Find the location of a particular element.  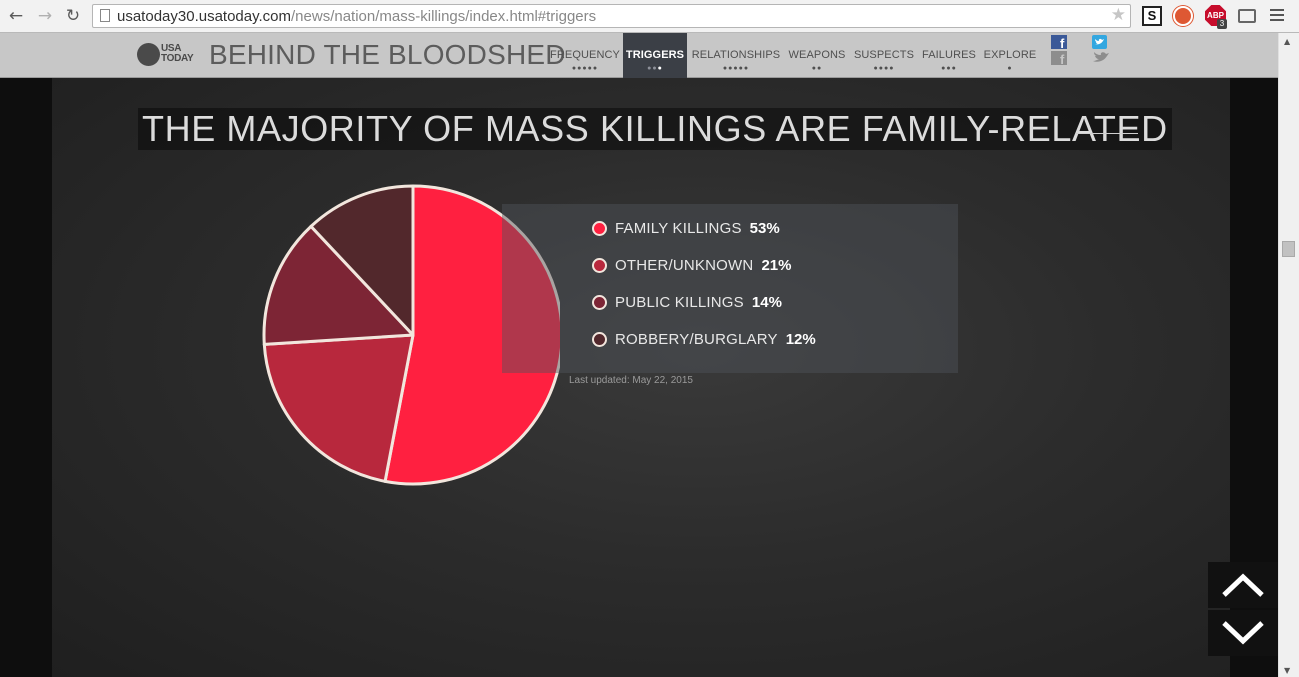

legend-value: 21% is located at coordinates (776, 266).